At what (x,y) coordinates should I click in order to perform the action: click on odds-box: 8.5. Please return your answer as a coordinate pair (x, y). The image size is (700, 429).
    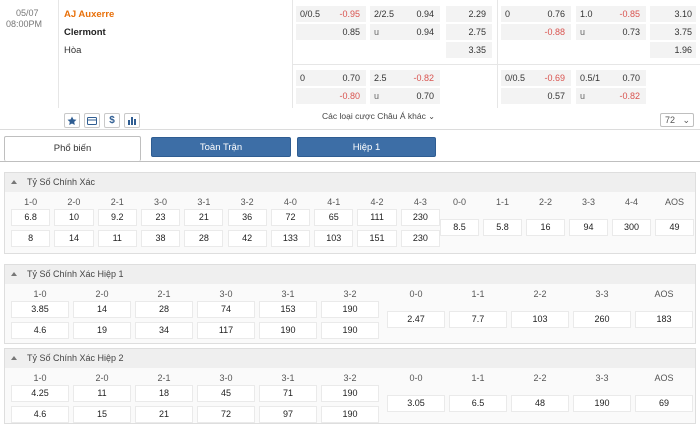
    Looking at the image, I should click on (459, 227).